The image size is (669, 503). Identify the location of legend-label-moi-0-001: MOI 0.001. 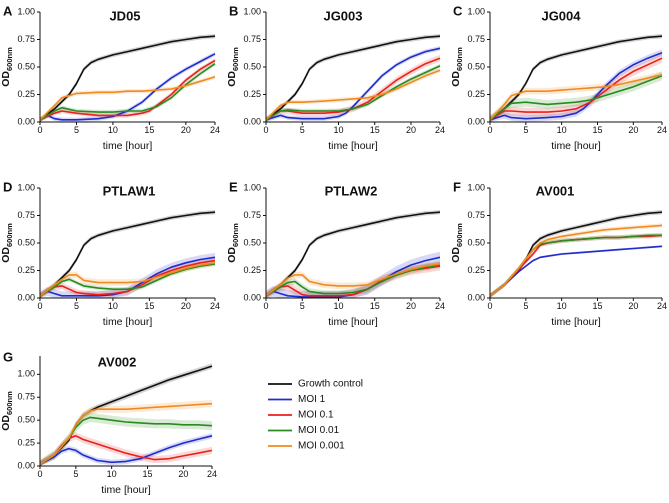
(321, 446).